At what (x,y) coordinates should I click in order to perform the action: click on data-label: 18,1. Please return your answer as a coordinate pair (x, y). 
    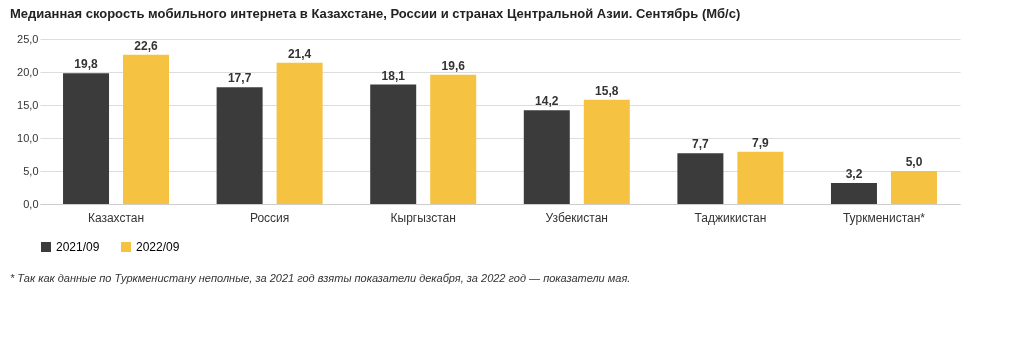
    Looking at the image, I should click on (393, 75).